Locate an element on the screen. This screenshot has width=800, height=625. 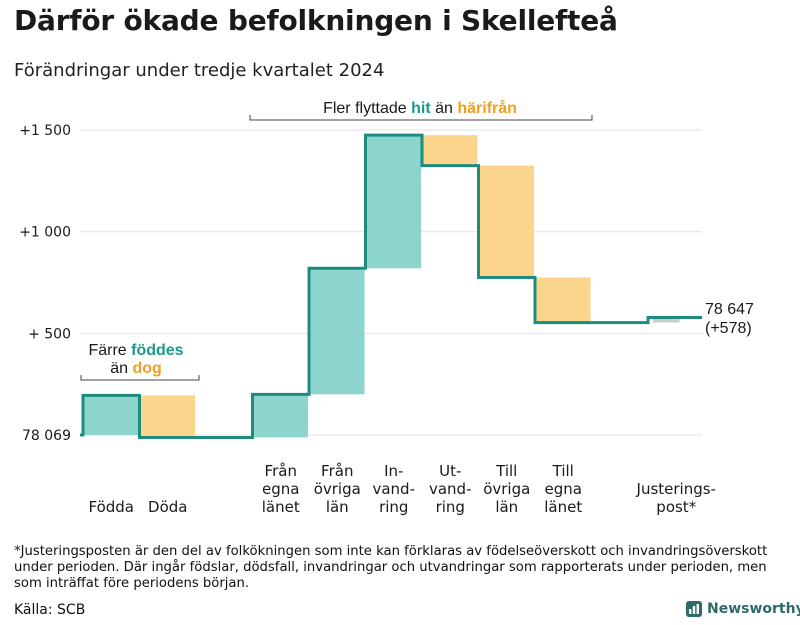
brand-name: Newsworthy is located at coordinates (753, 609).